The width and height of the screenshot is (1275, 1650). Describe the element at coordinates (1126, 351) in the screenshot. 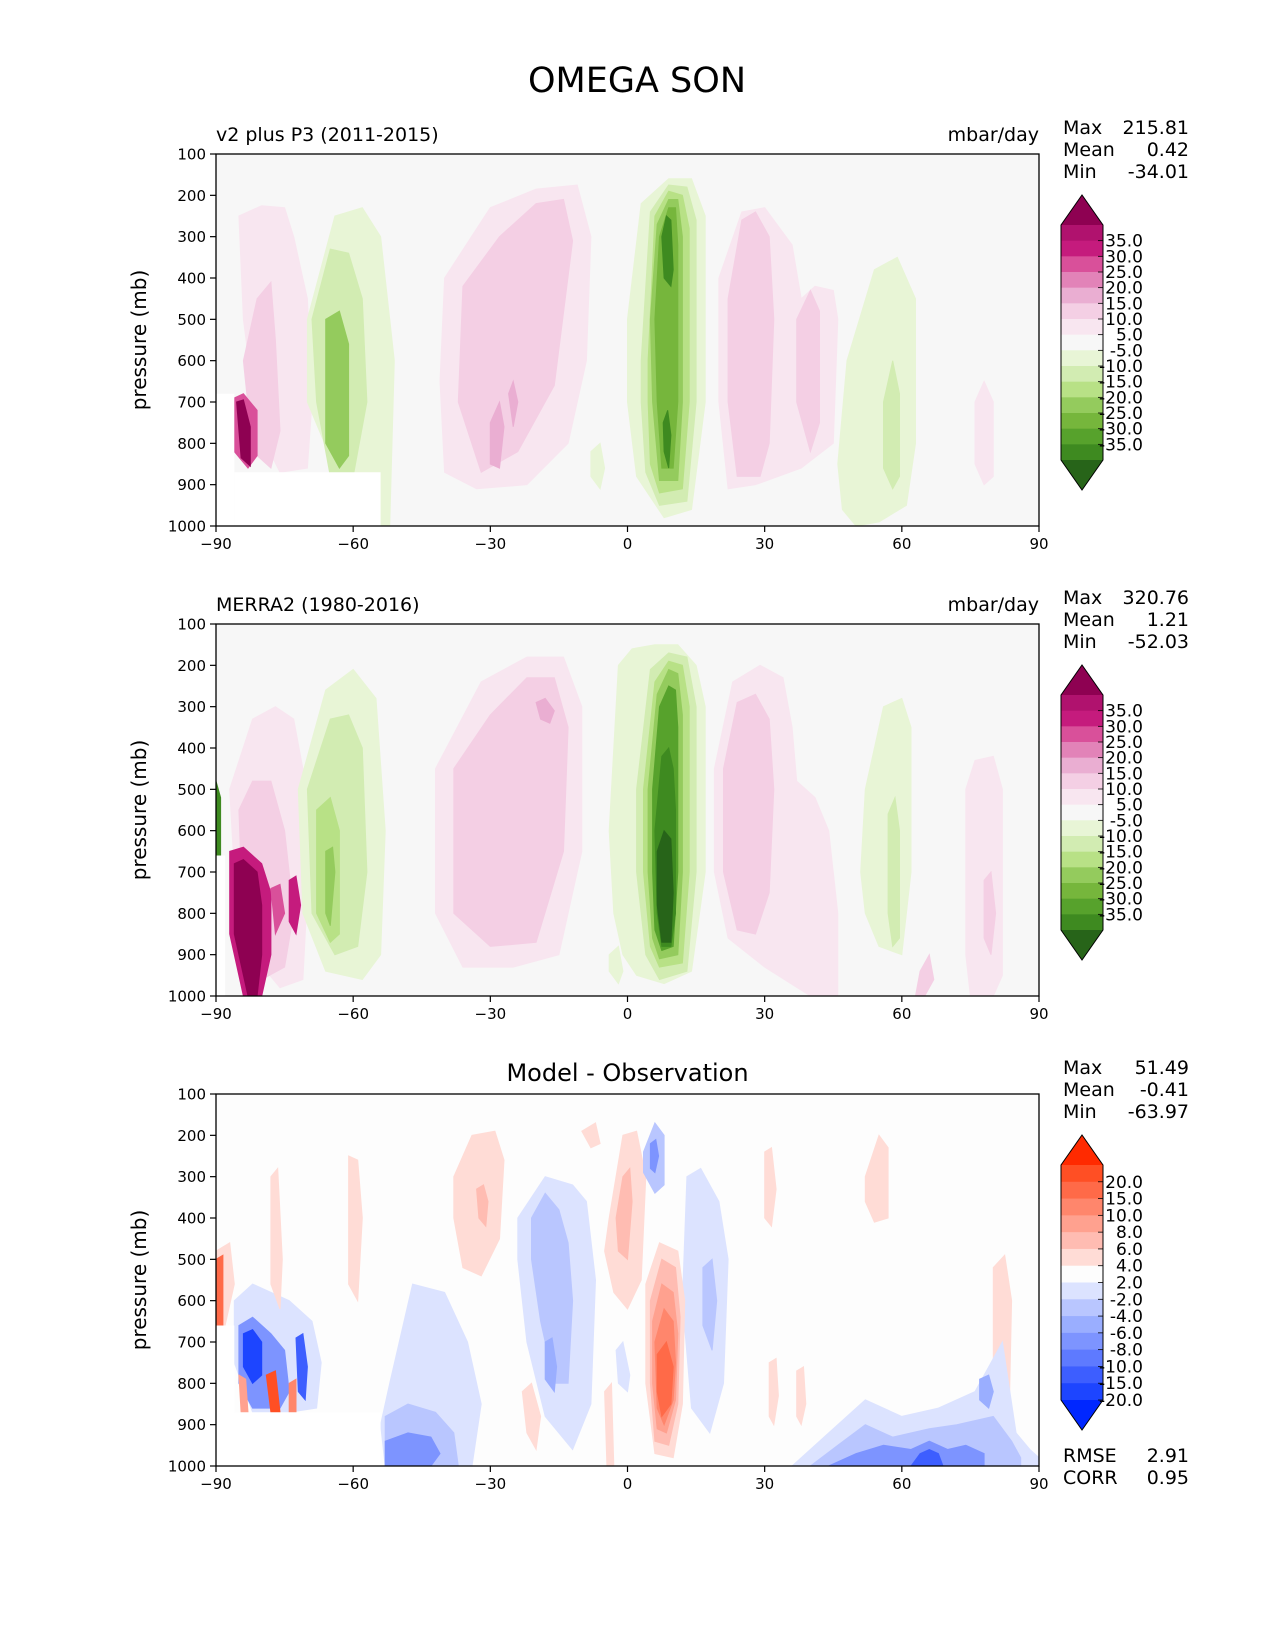

I see `colorbar-label: -5.0` at that location.